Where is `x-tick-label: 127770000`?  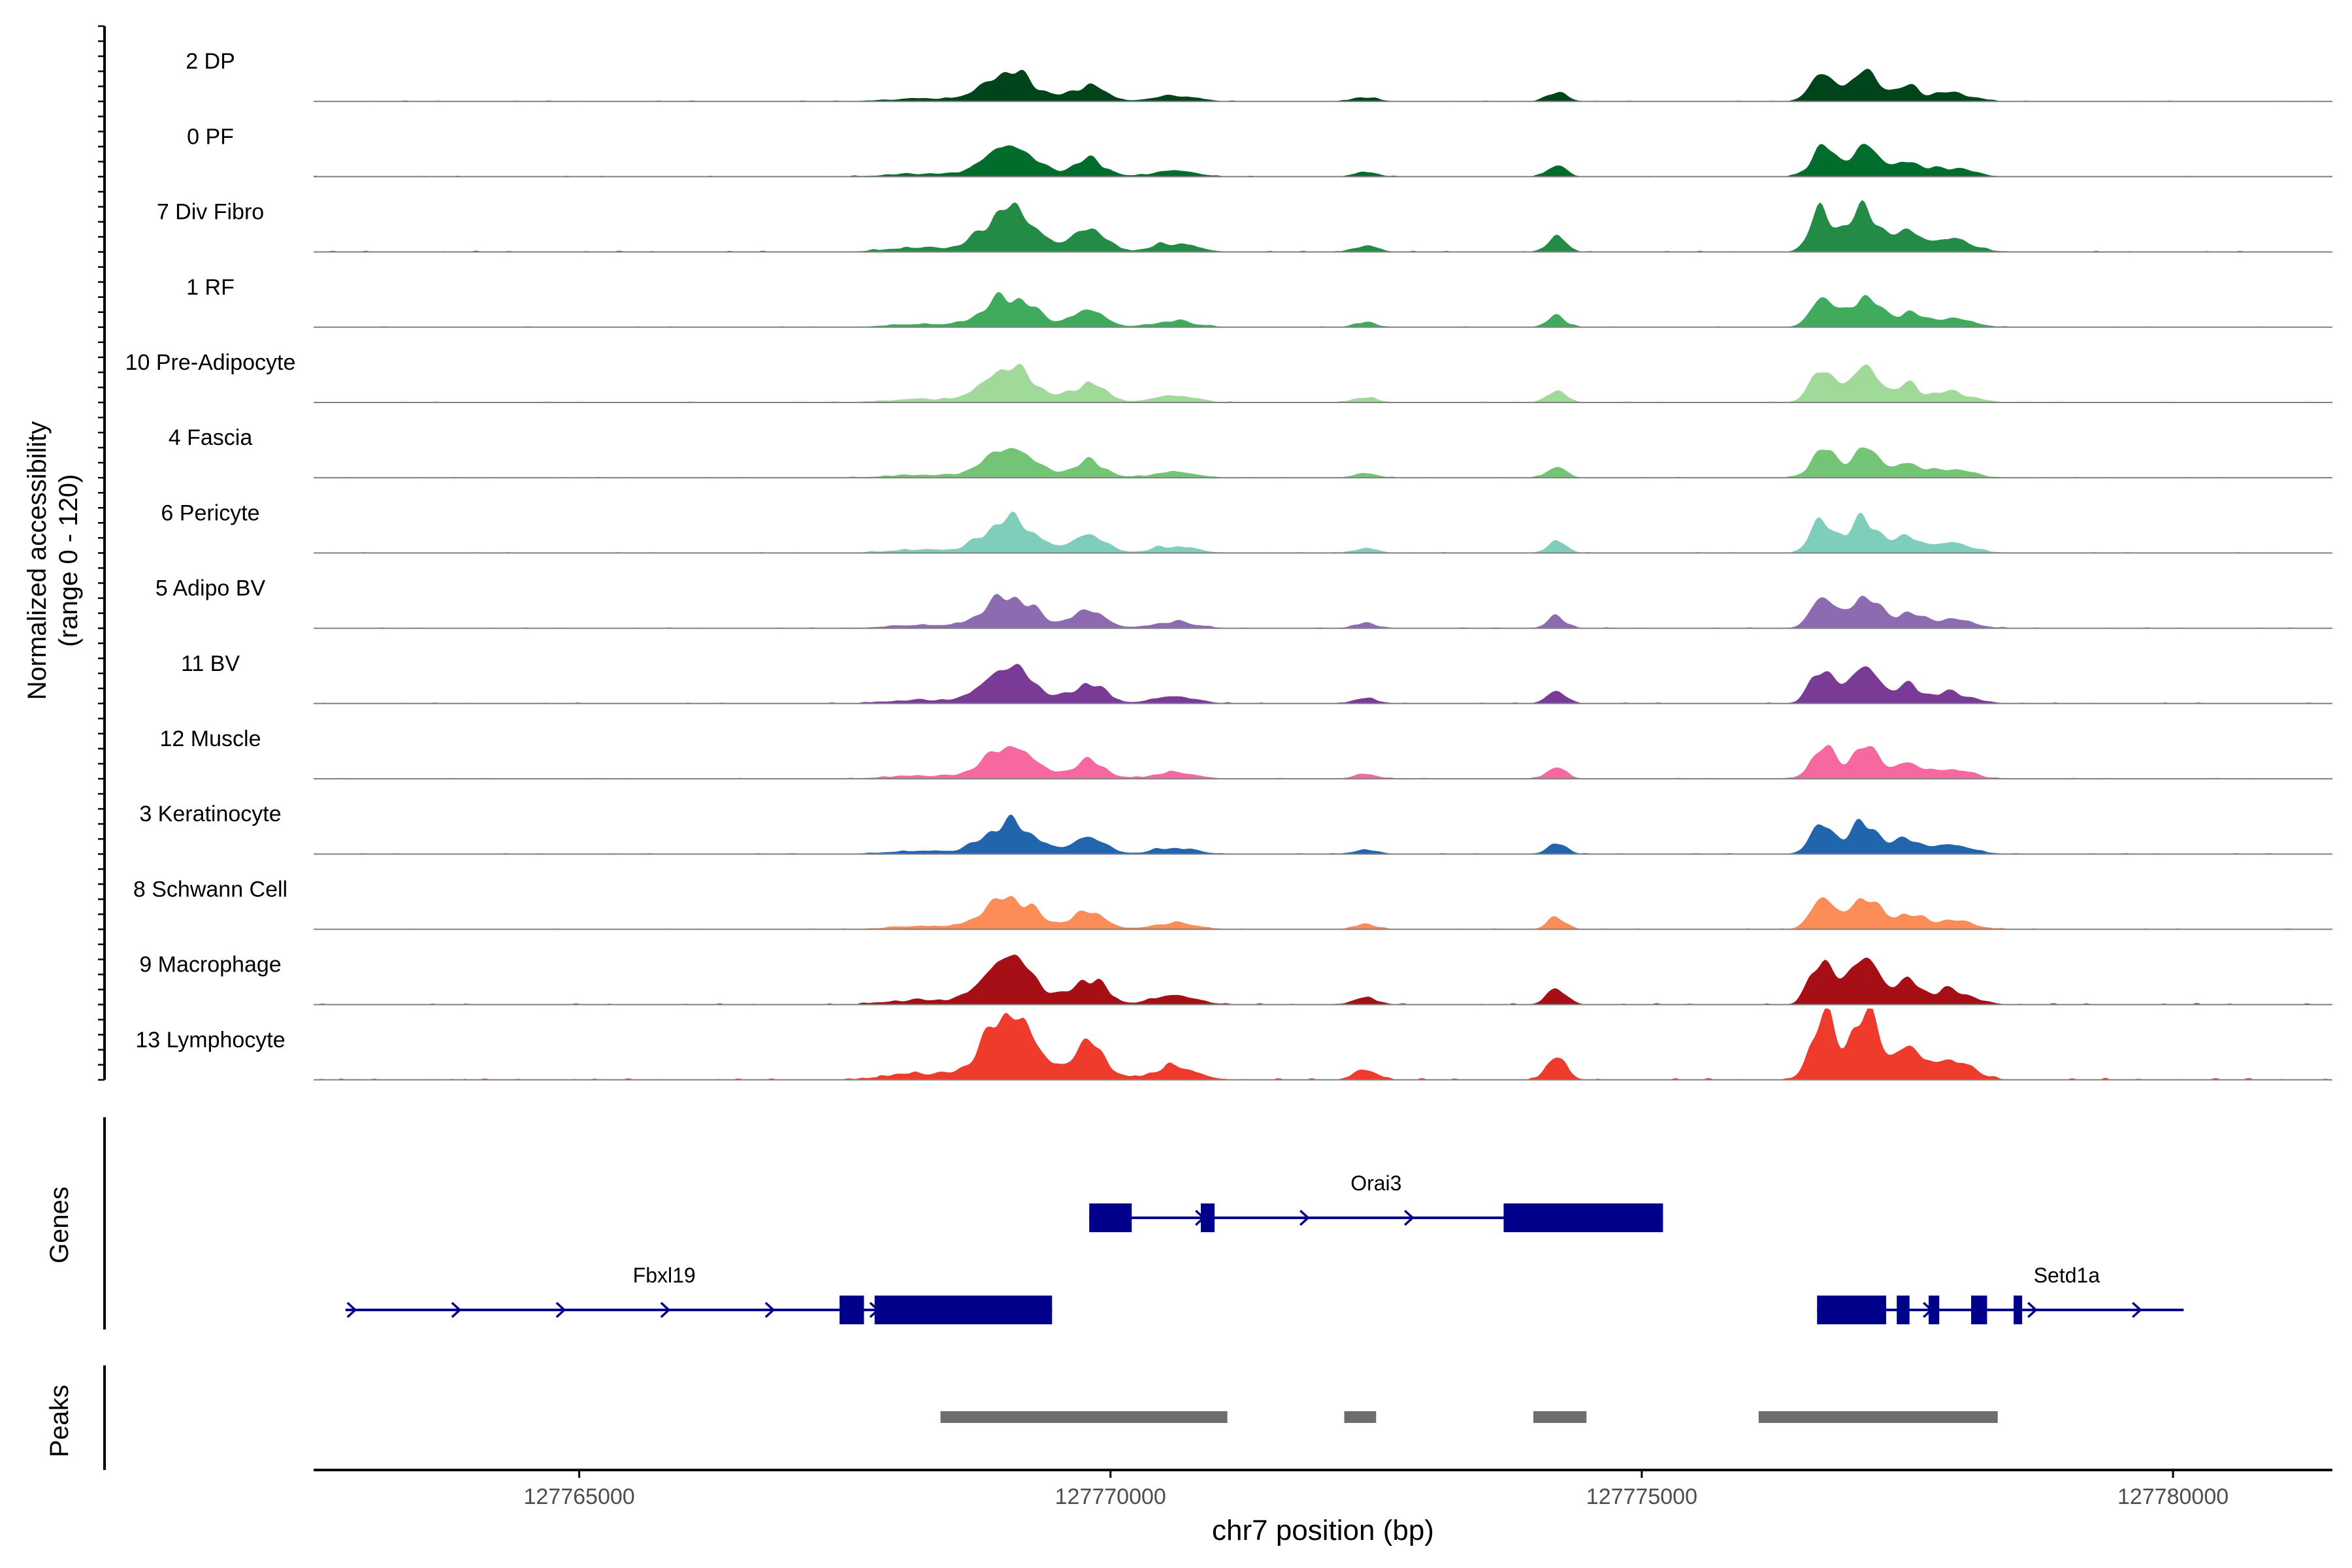 x-tick-label: 127770000 is located at coordinates (1110, 1496).